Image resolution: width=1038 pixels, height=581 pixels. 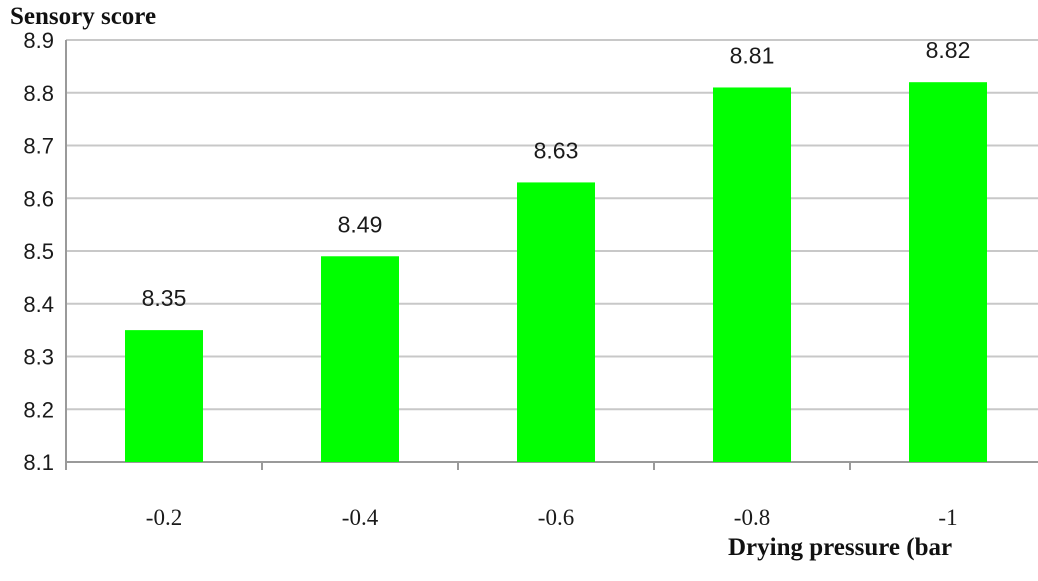 What do you see at coordinates (840, 547) in the screenshot?
I see `x-axis-title: Drying pressure (bar` at bounding box center [840, 547].